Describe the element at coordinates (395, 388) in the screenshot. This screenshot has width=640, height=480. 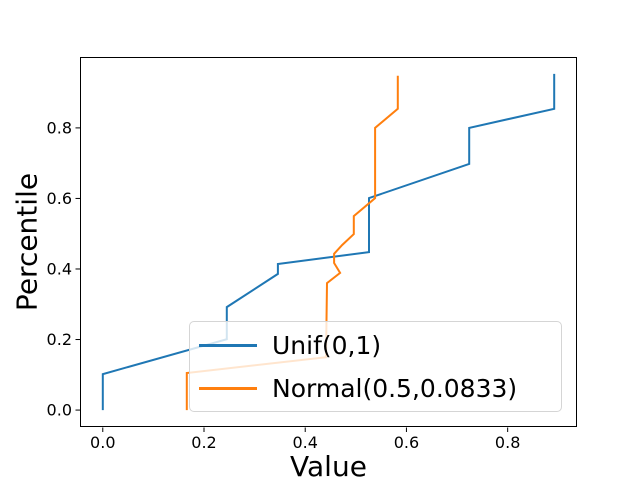
I see `legend-entry-label: Normal(0.5,0.0833)` at that location.